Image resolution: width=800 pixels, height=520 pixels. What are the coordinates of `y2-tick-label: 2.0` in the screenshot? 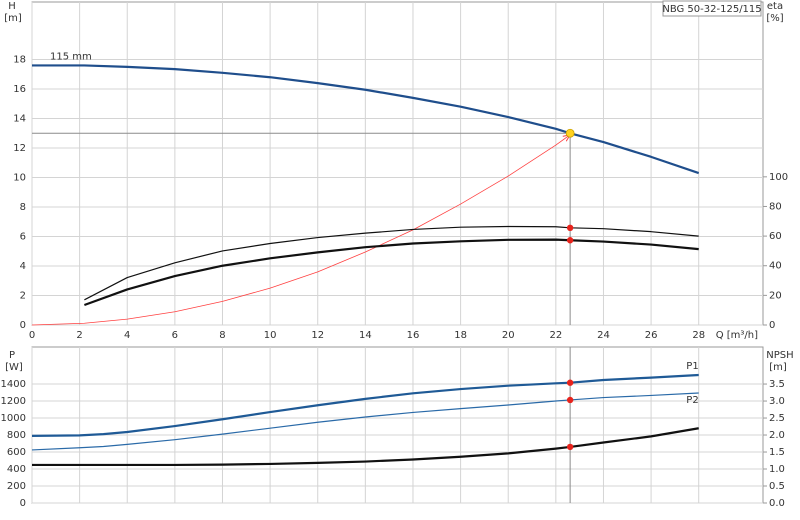 It's located at (777, 435).